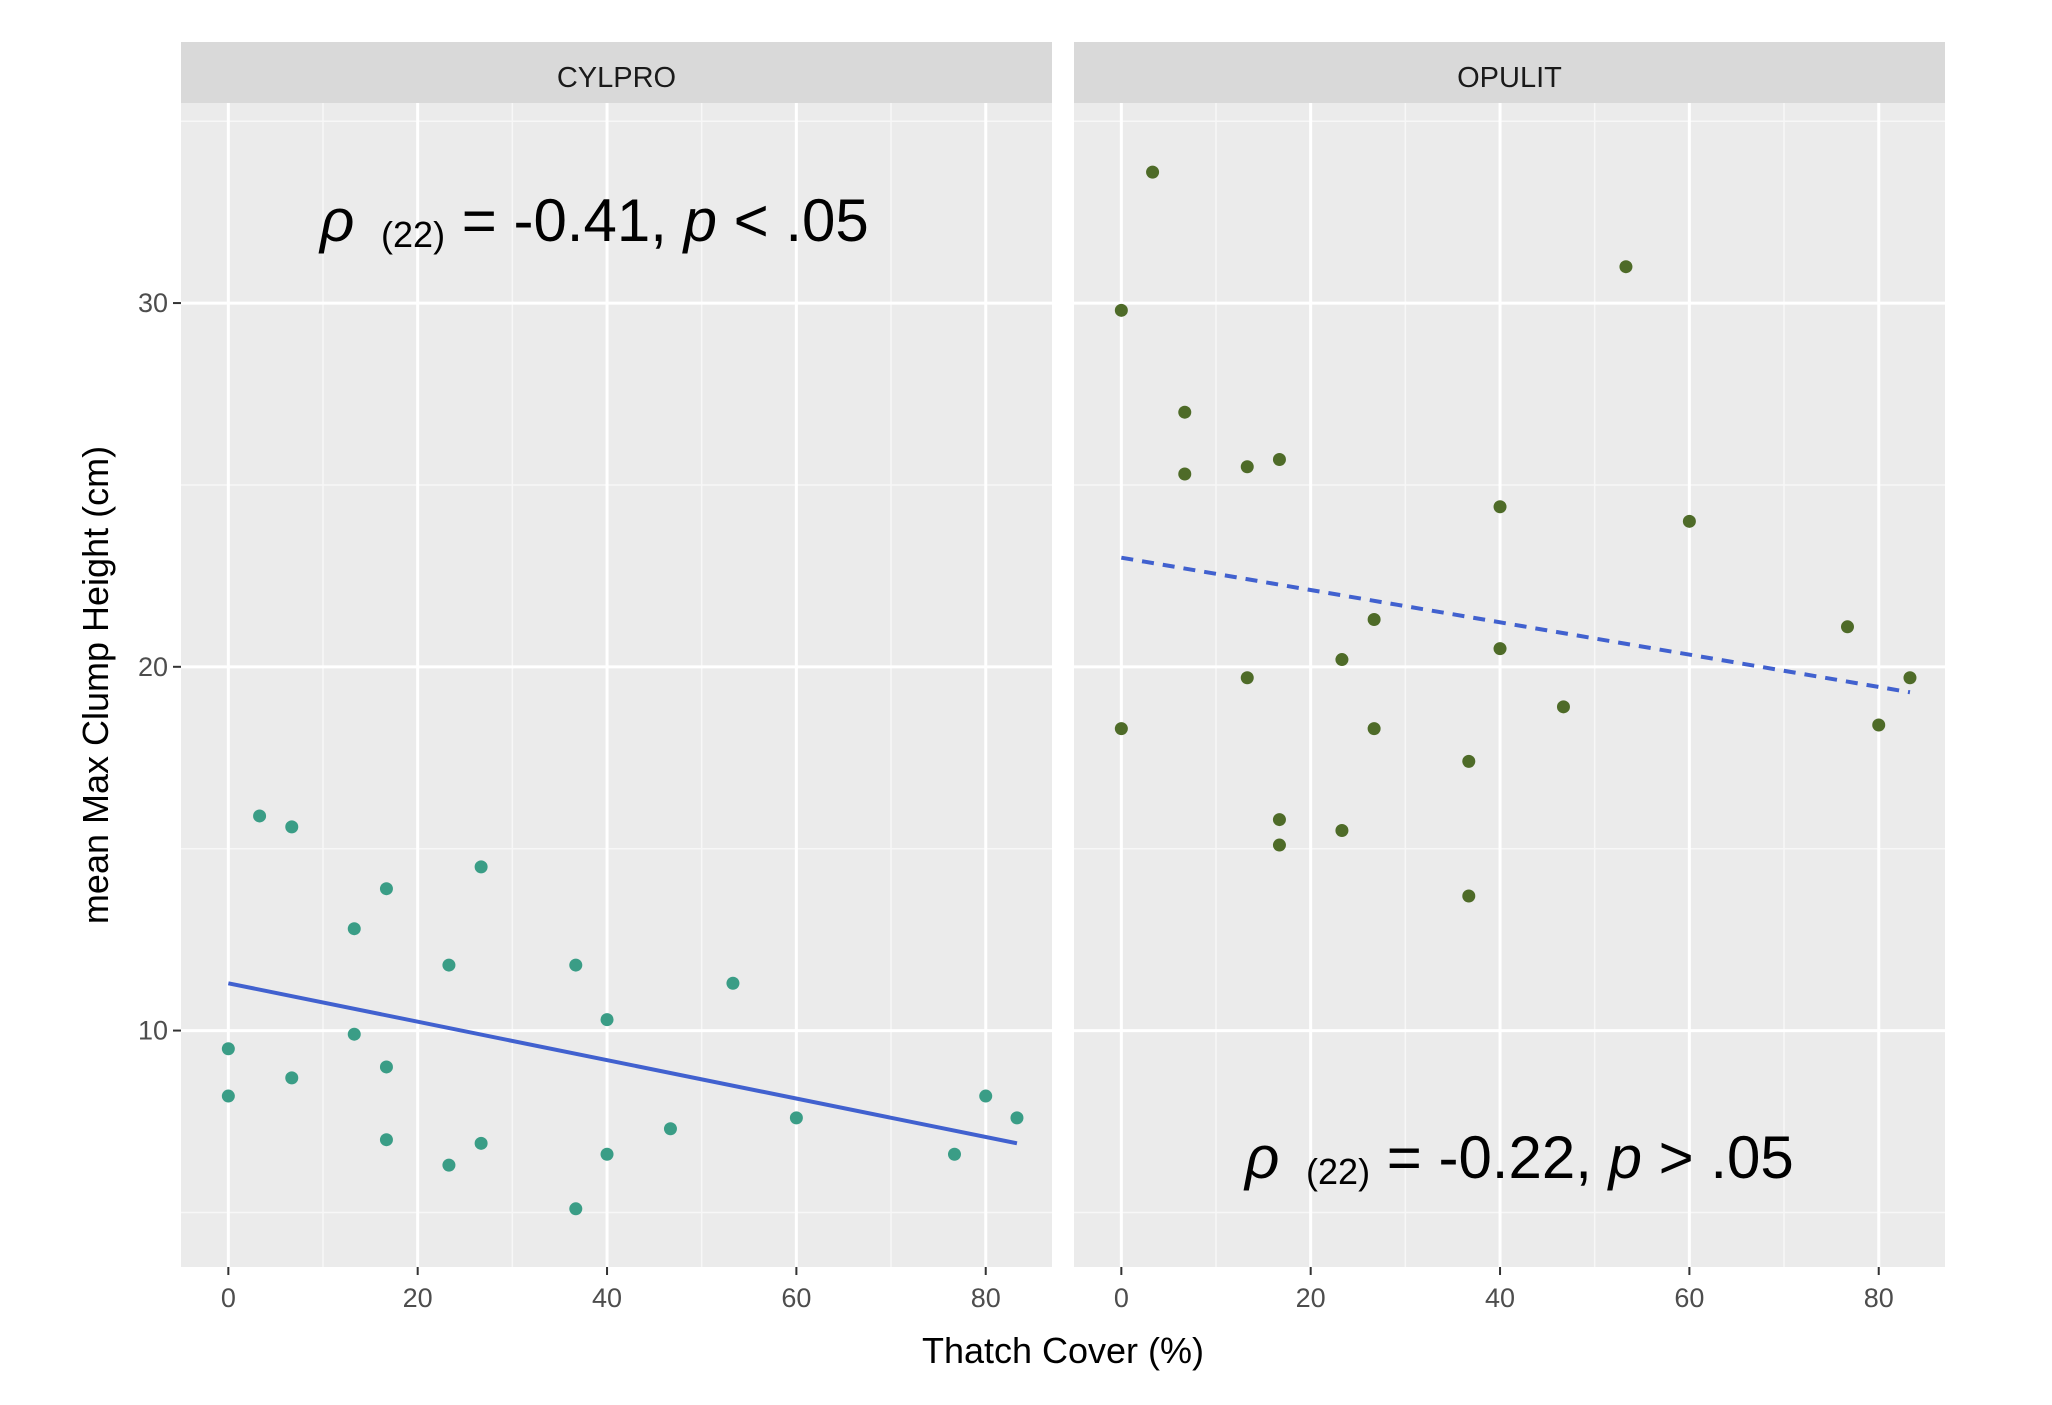 The width and height of the screenshot is (2052, 1405). I want to click on annotation-tail: > .05, so click(1726, 1157).